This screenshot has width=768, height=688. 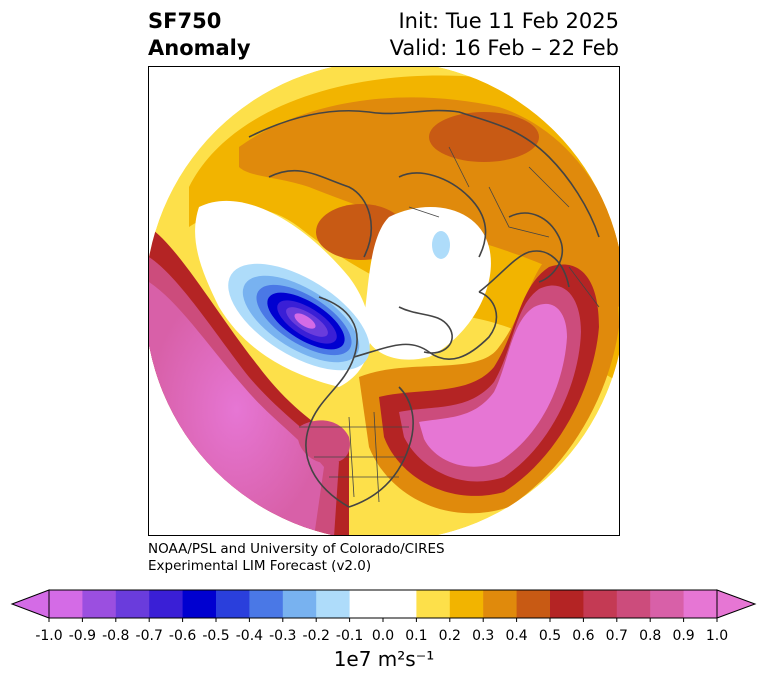 I want to click on na-west-patch, so click(x=323, y=442).